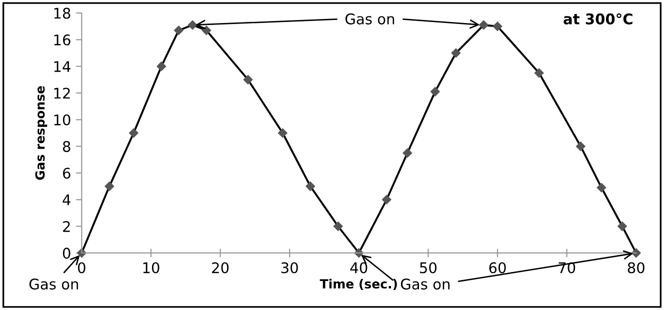 This screenshot has height=310, width=664. Describe the element at coordinates (62, 120) in the screenshot. I see `y-tick-label: 10` at that location.